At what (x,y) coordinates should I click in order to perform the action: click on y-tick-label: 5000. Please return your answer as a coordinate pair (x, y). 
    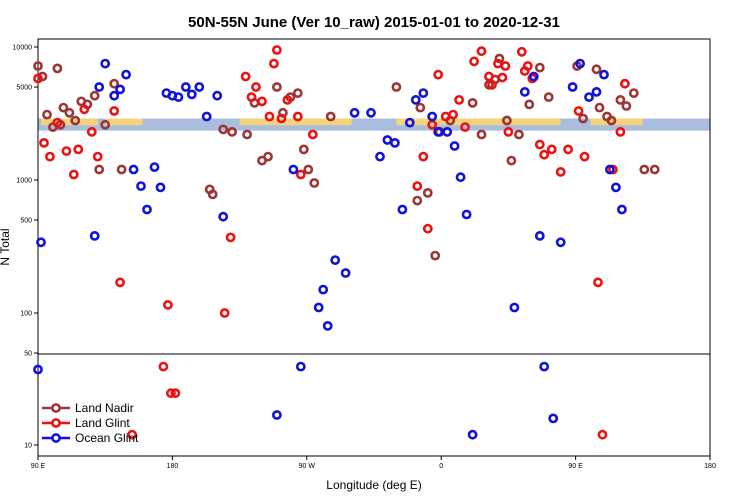
    Looking at the image, I should click on (24, 88).